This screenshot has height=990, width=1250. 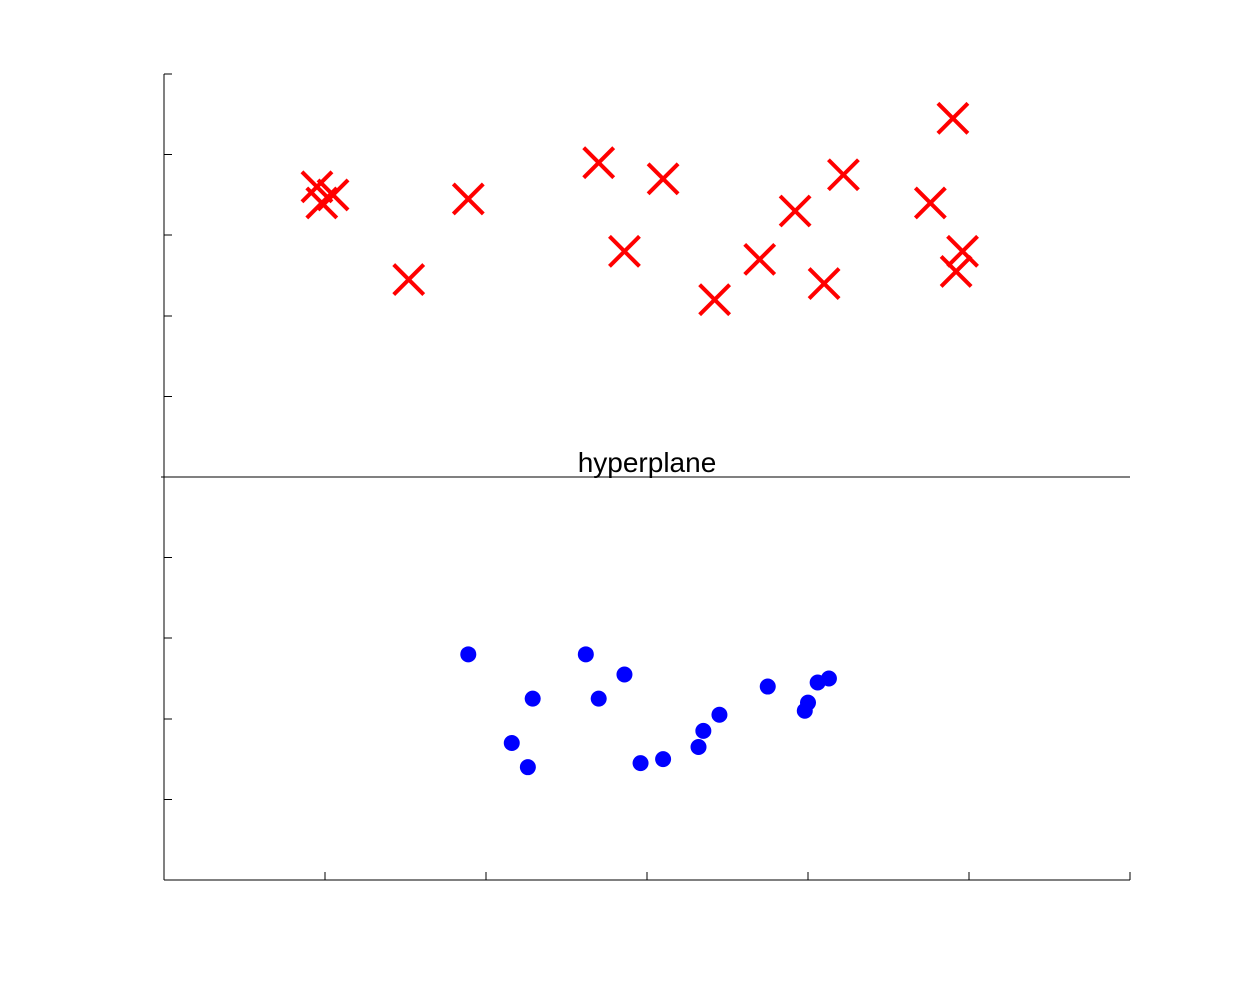 I want to click on x-axis-ticks, so click(x=647, y=876).